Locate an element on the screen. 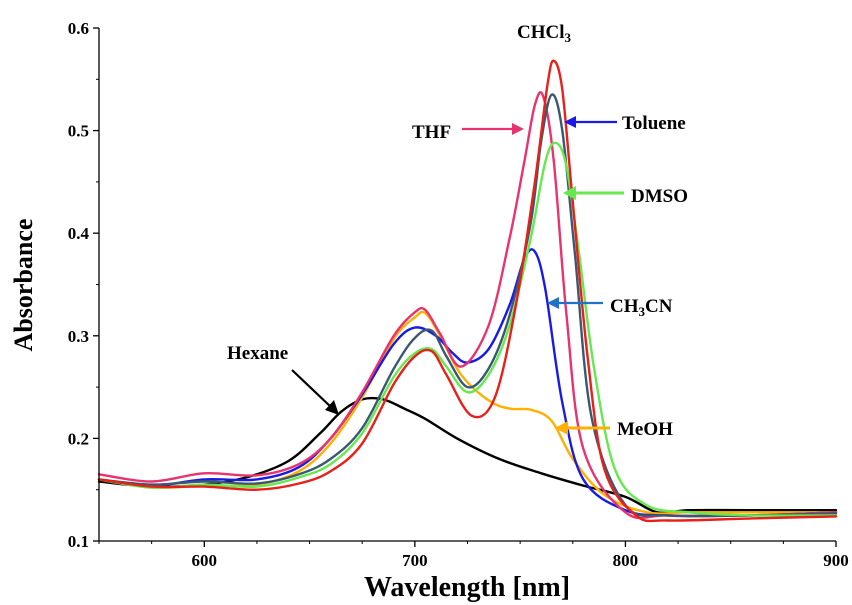 The image size is (852, 605). annotation-ch3cn-base: CH is located at coordinates (624, 306).